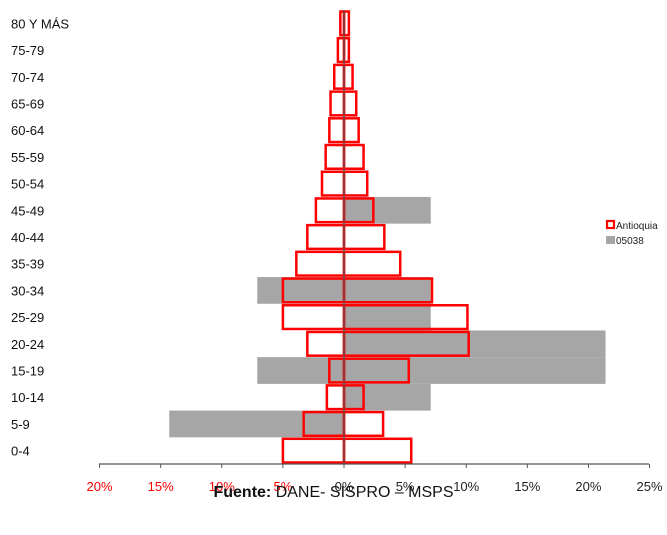 The image size is (667, 535). I want to click on x-tick-label: 0%, so click(344, 486).